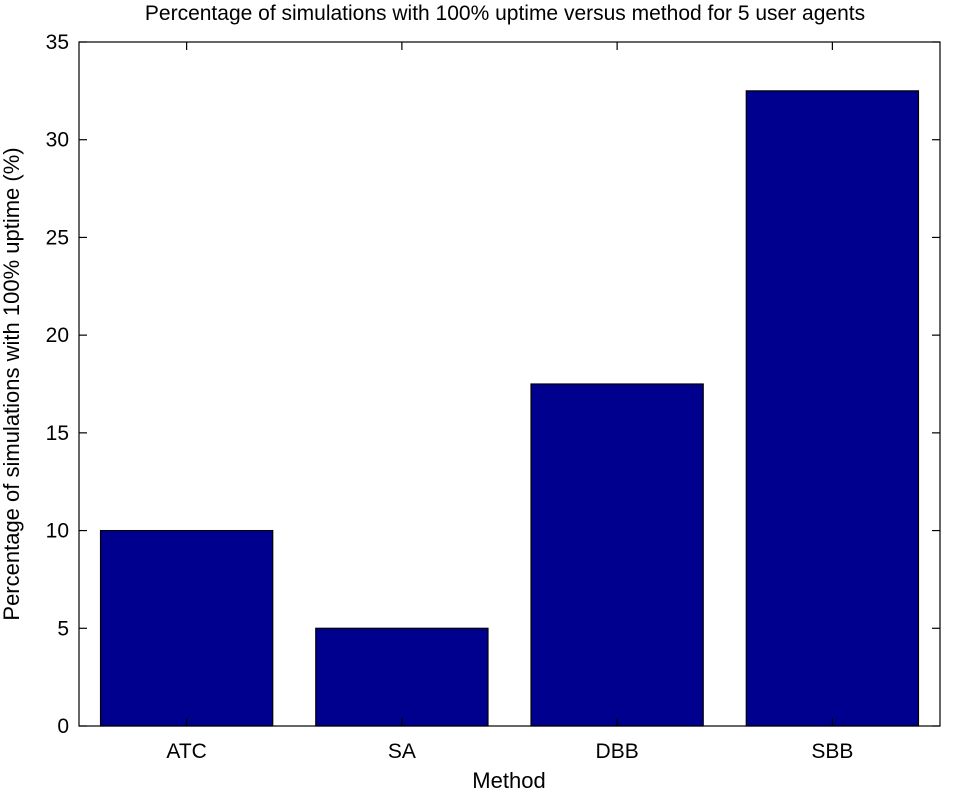 Image resolution: width=968 pixels, height=791 pixels. Describe the element at coordinates (508, 779) in the screenshot. I see `x-axis-label: Method` at that location.